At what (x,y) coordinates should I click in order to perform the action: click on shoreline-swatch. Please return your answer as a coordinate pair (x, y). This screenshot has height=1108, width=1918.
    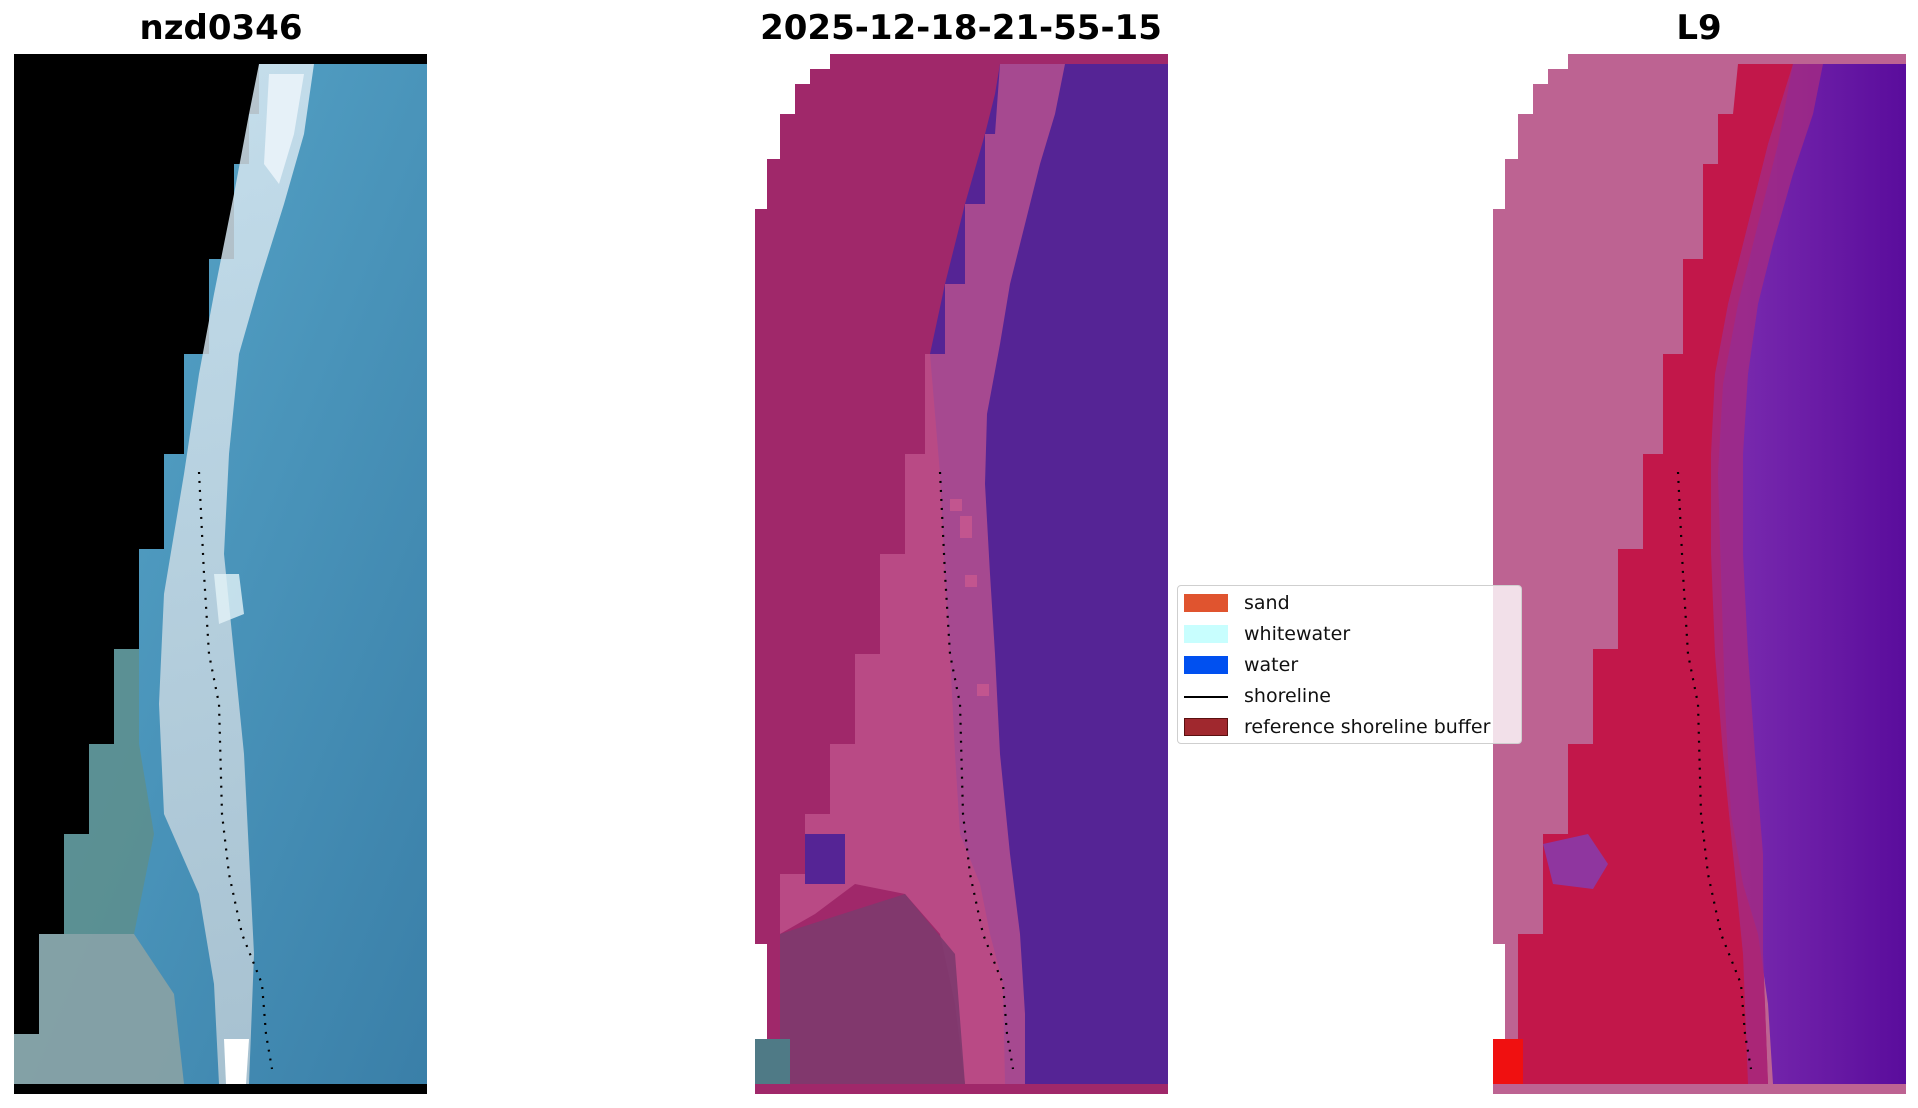
    Looking at the image, I should click on (1206, 696).